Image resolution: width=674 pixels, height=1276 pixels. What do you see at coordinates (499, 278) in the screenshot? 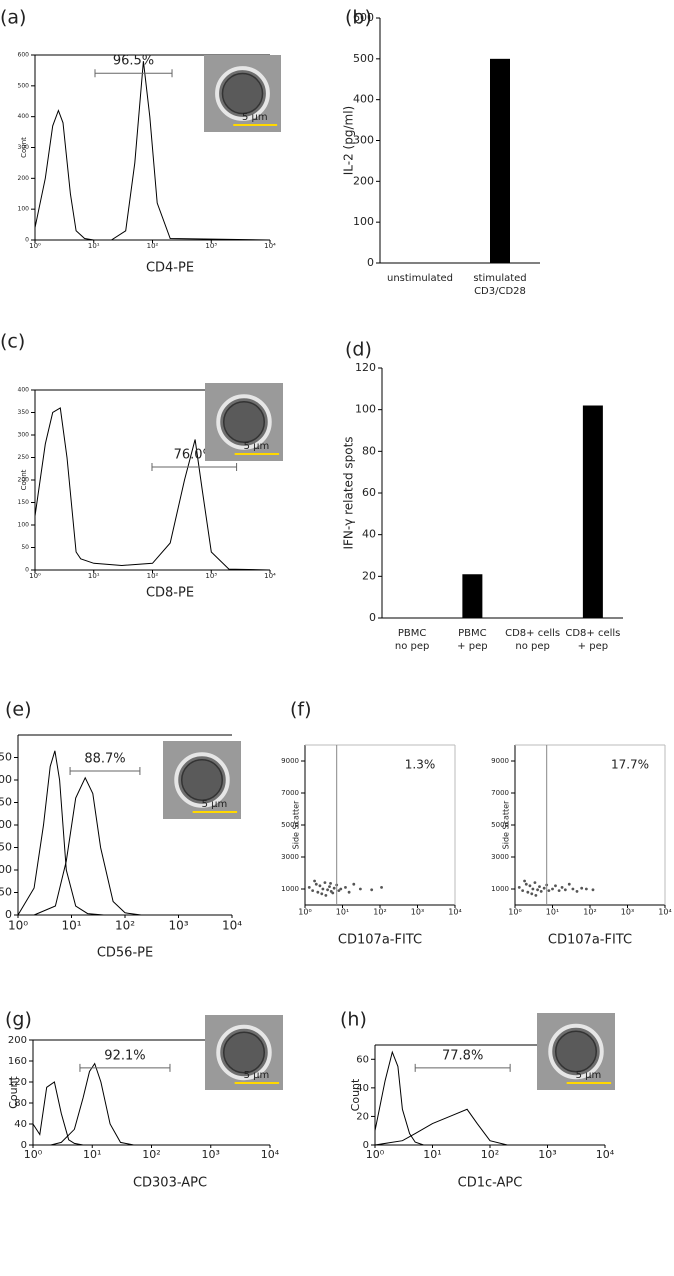
I see `x-tick-label: stimulated` at bounding box center [499, 278].